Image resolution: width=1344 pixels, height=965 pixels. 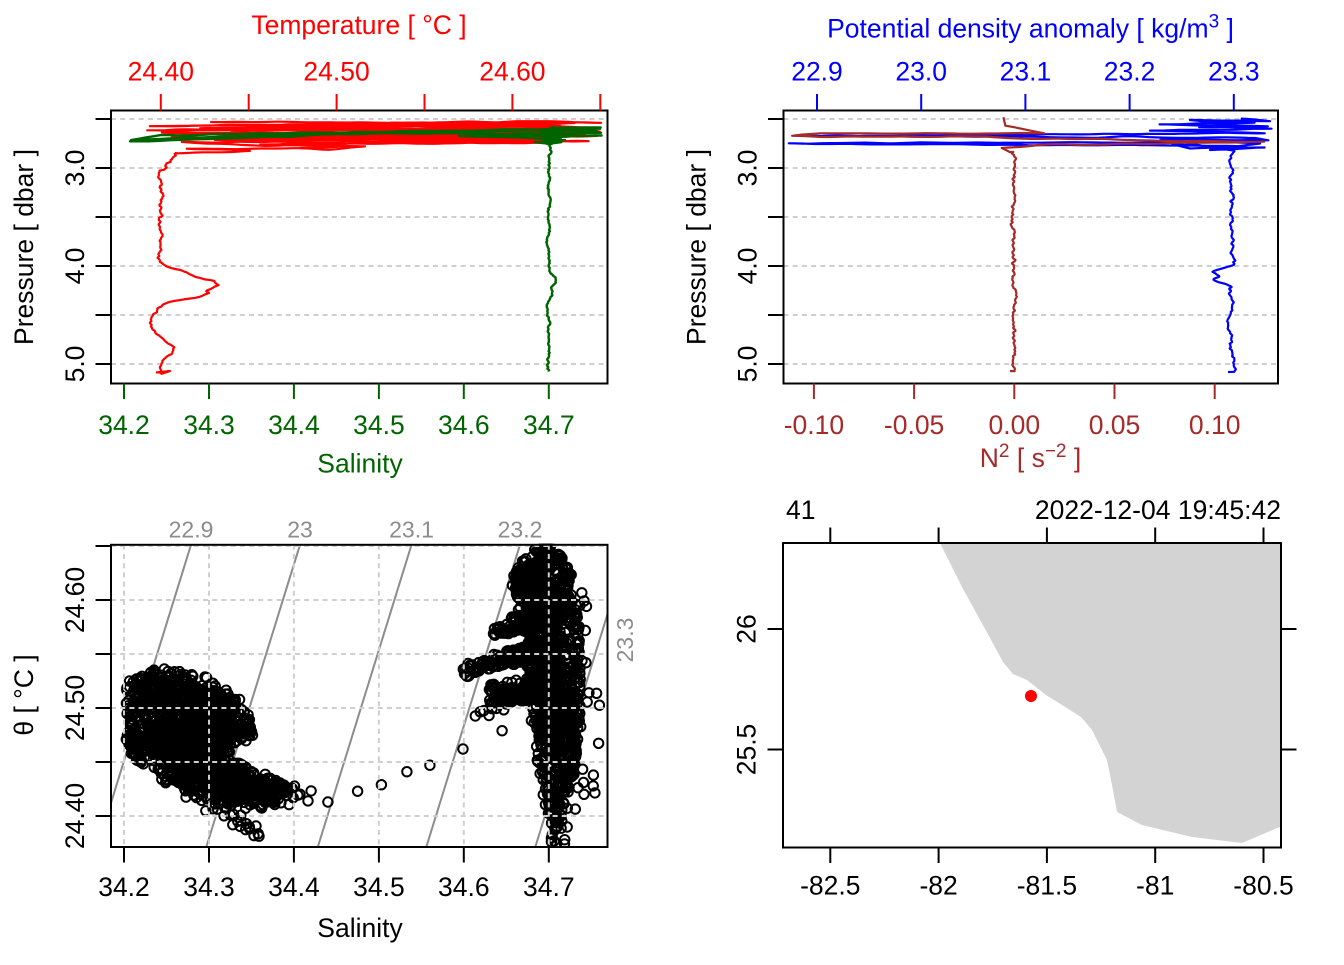 What do you see at coordinates (300, 530) in the screenshot?
I see `svg-text: 23` at bounding box center [300, 530].